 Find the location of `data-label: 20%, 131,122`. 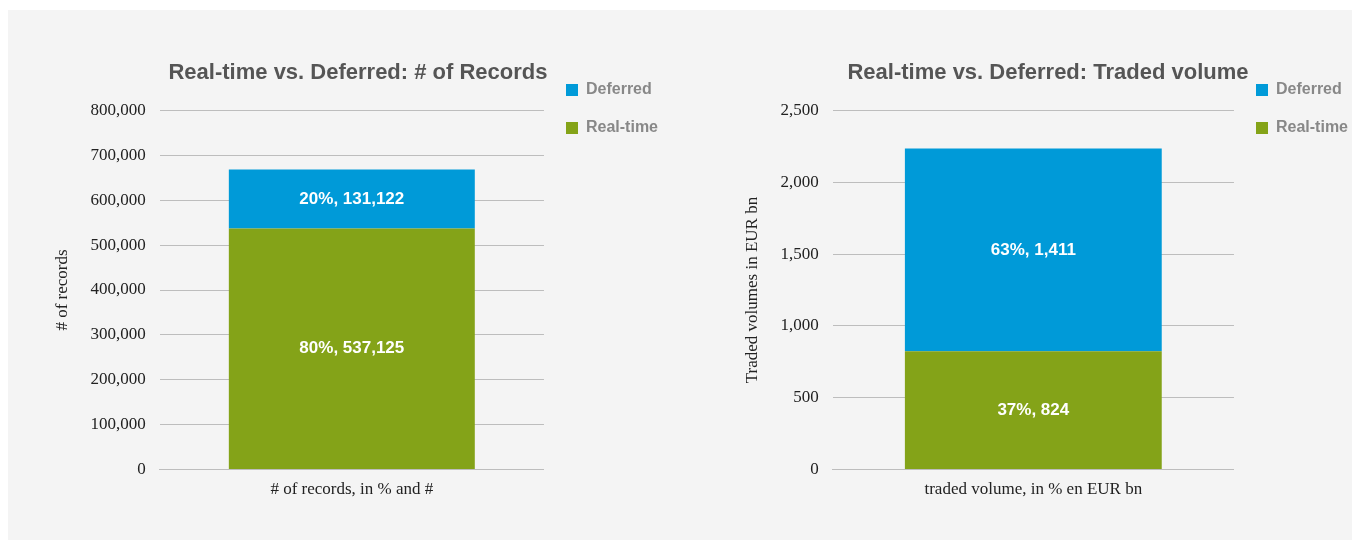

data-label: 20%, 131,122 is located at coordinates (352, 198).